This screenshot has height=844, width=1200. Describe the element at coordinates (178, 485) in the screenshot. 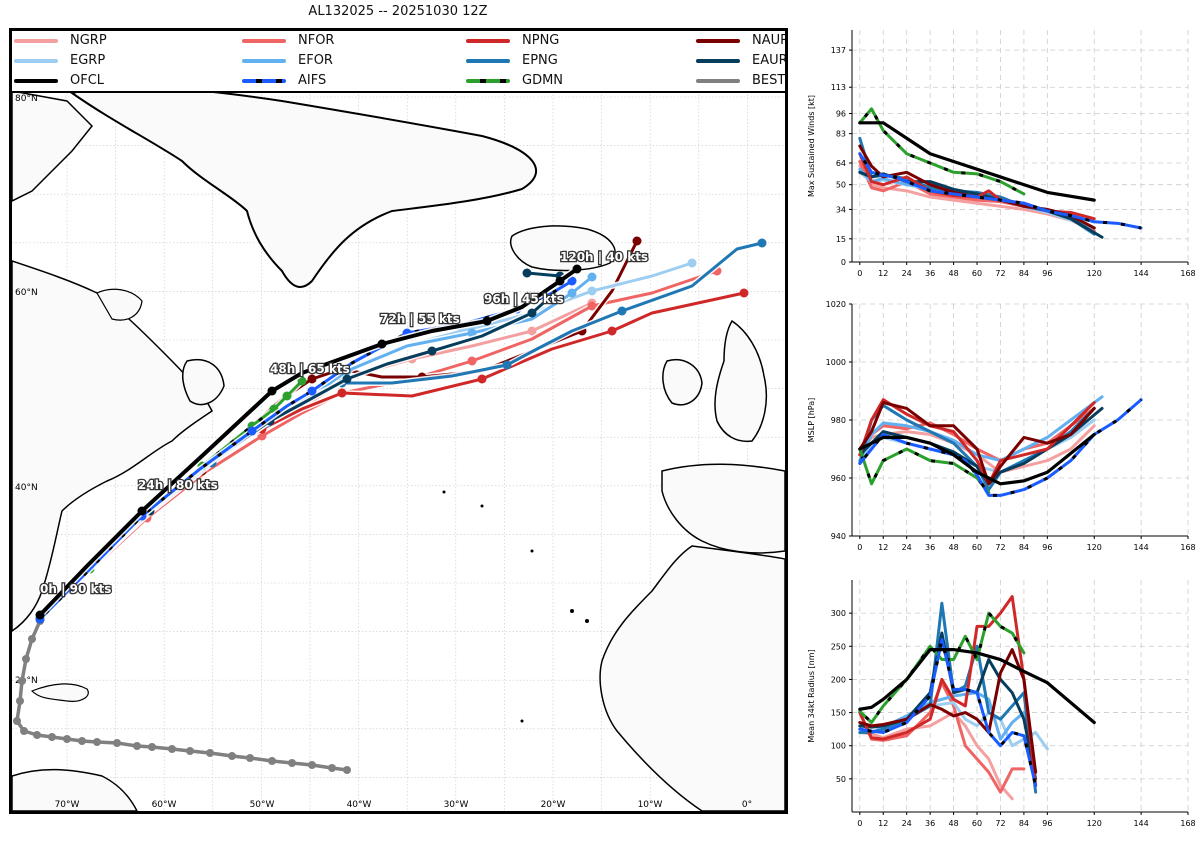

I see `forecast-label: 24h | 80 kts` at that location.